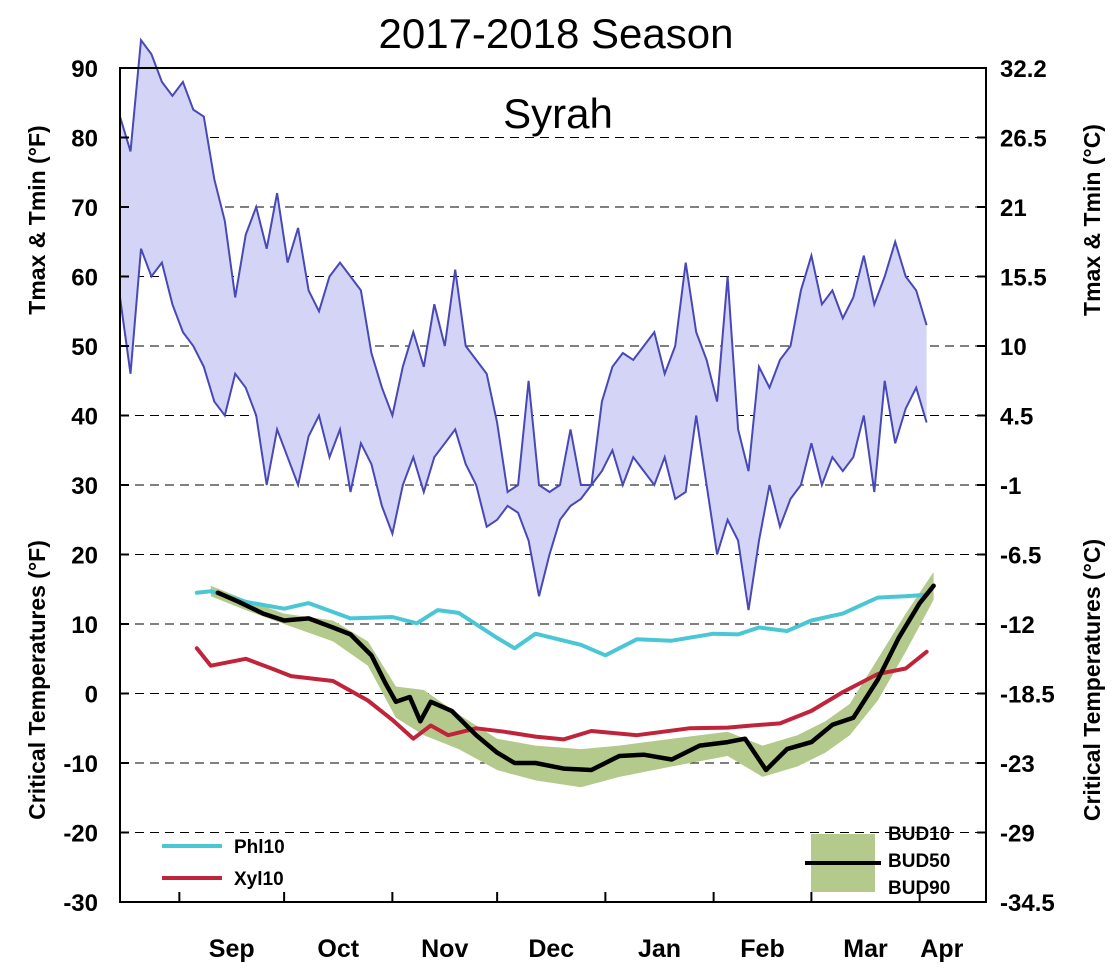 The height and width of the screenshot is (975, 1112). I want to click on x-tick-label-dec: Dec, so click(551, 949).